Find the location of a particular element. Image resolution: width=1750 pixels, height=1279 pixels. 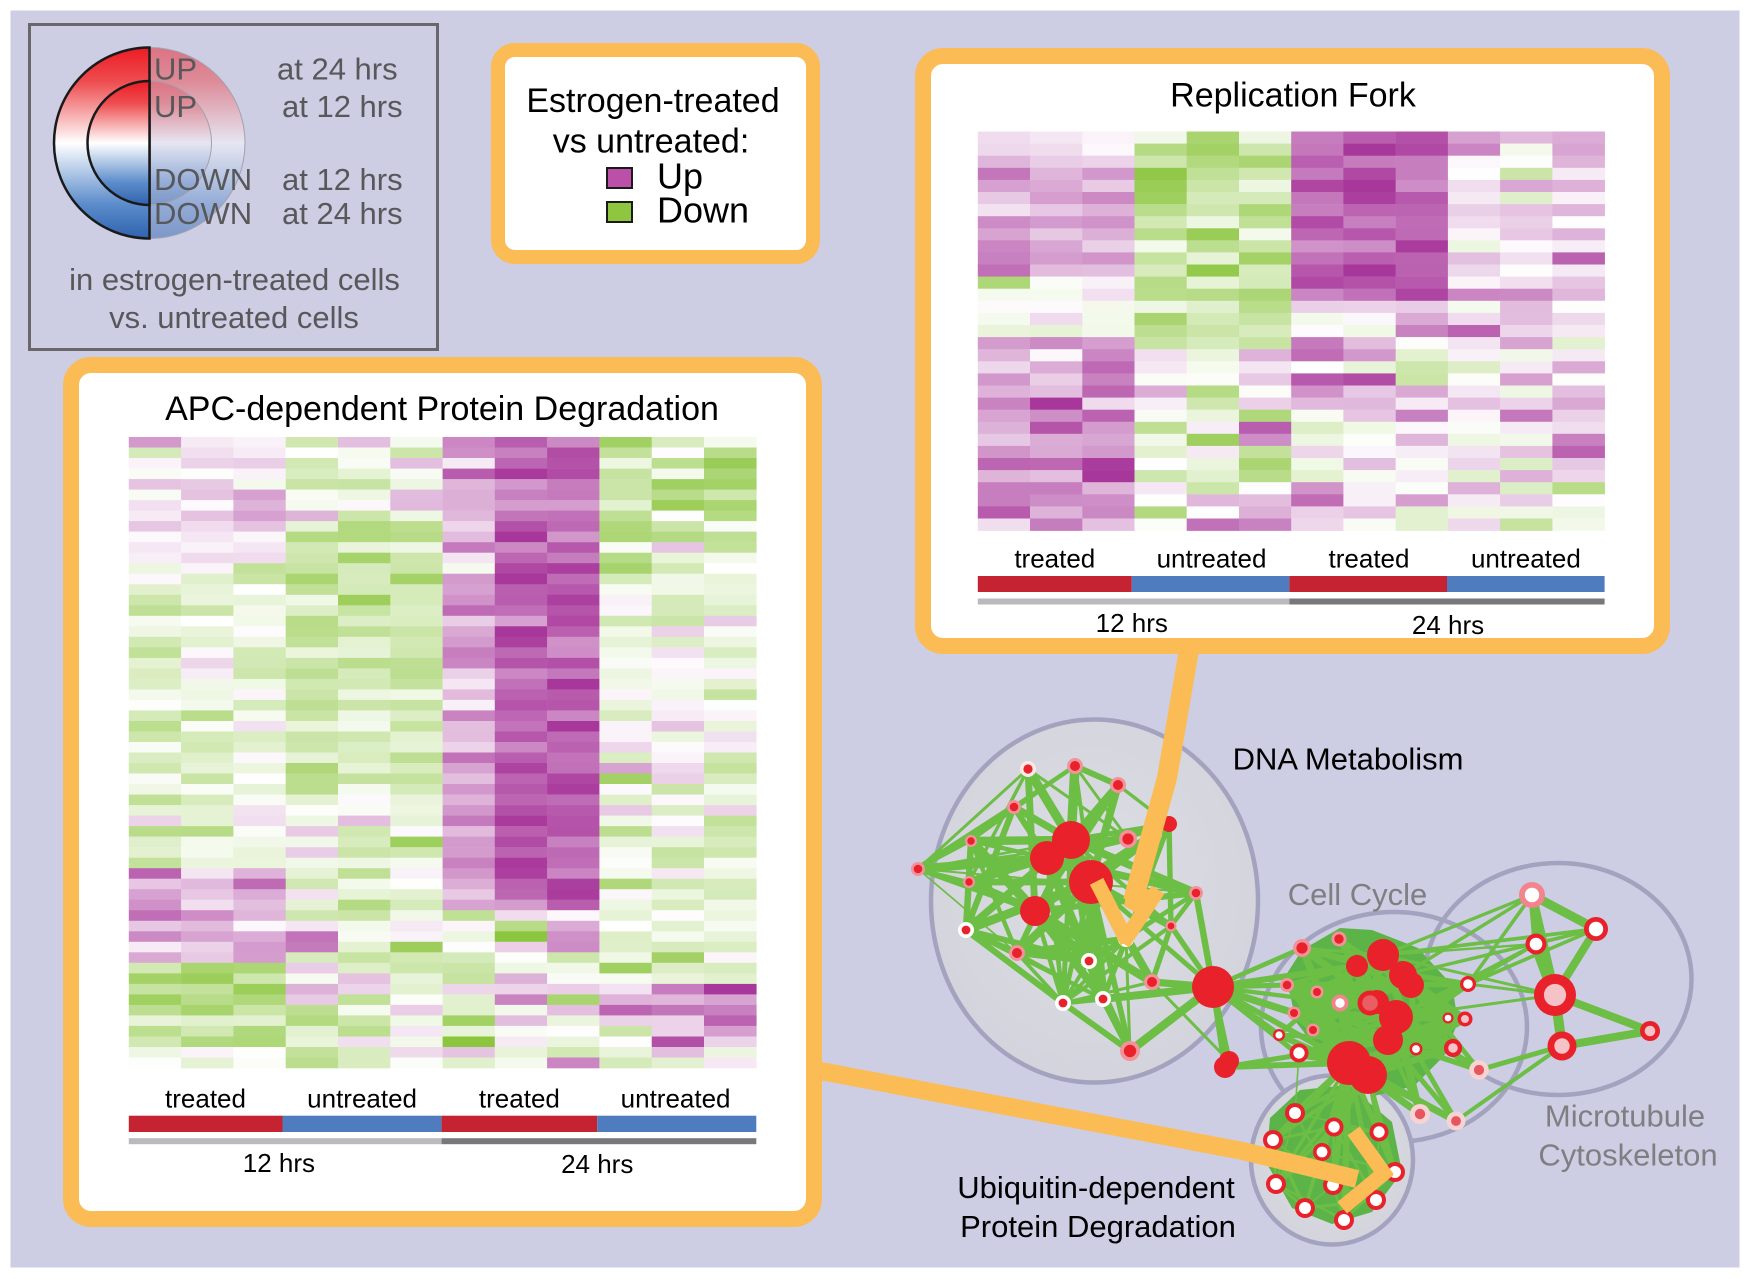

svg-text: Replication Fork is located at coordinates (1293, 96).